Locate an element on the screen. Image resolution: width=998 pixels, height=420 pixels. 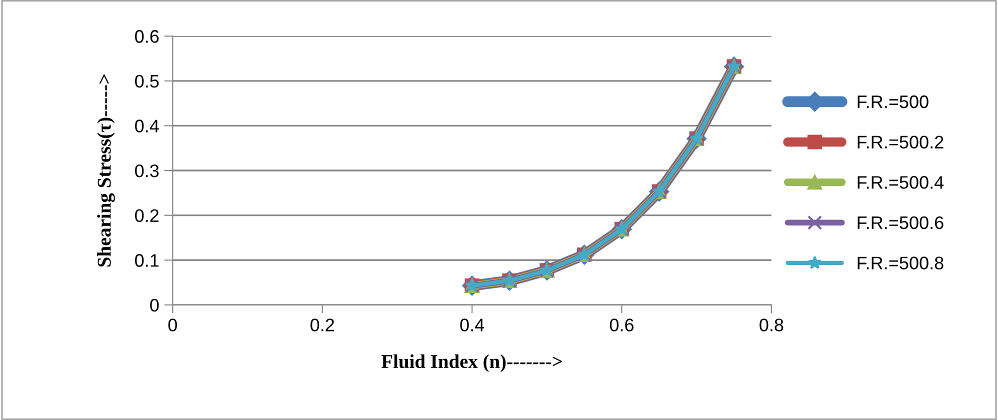
x-tick-label: 0.8 is located at coordinates (772, 325).